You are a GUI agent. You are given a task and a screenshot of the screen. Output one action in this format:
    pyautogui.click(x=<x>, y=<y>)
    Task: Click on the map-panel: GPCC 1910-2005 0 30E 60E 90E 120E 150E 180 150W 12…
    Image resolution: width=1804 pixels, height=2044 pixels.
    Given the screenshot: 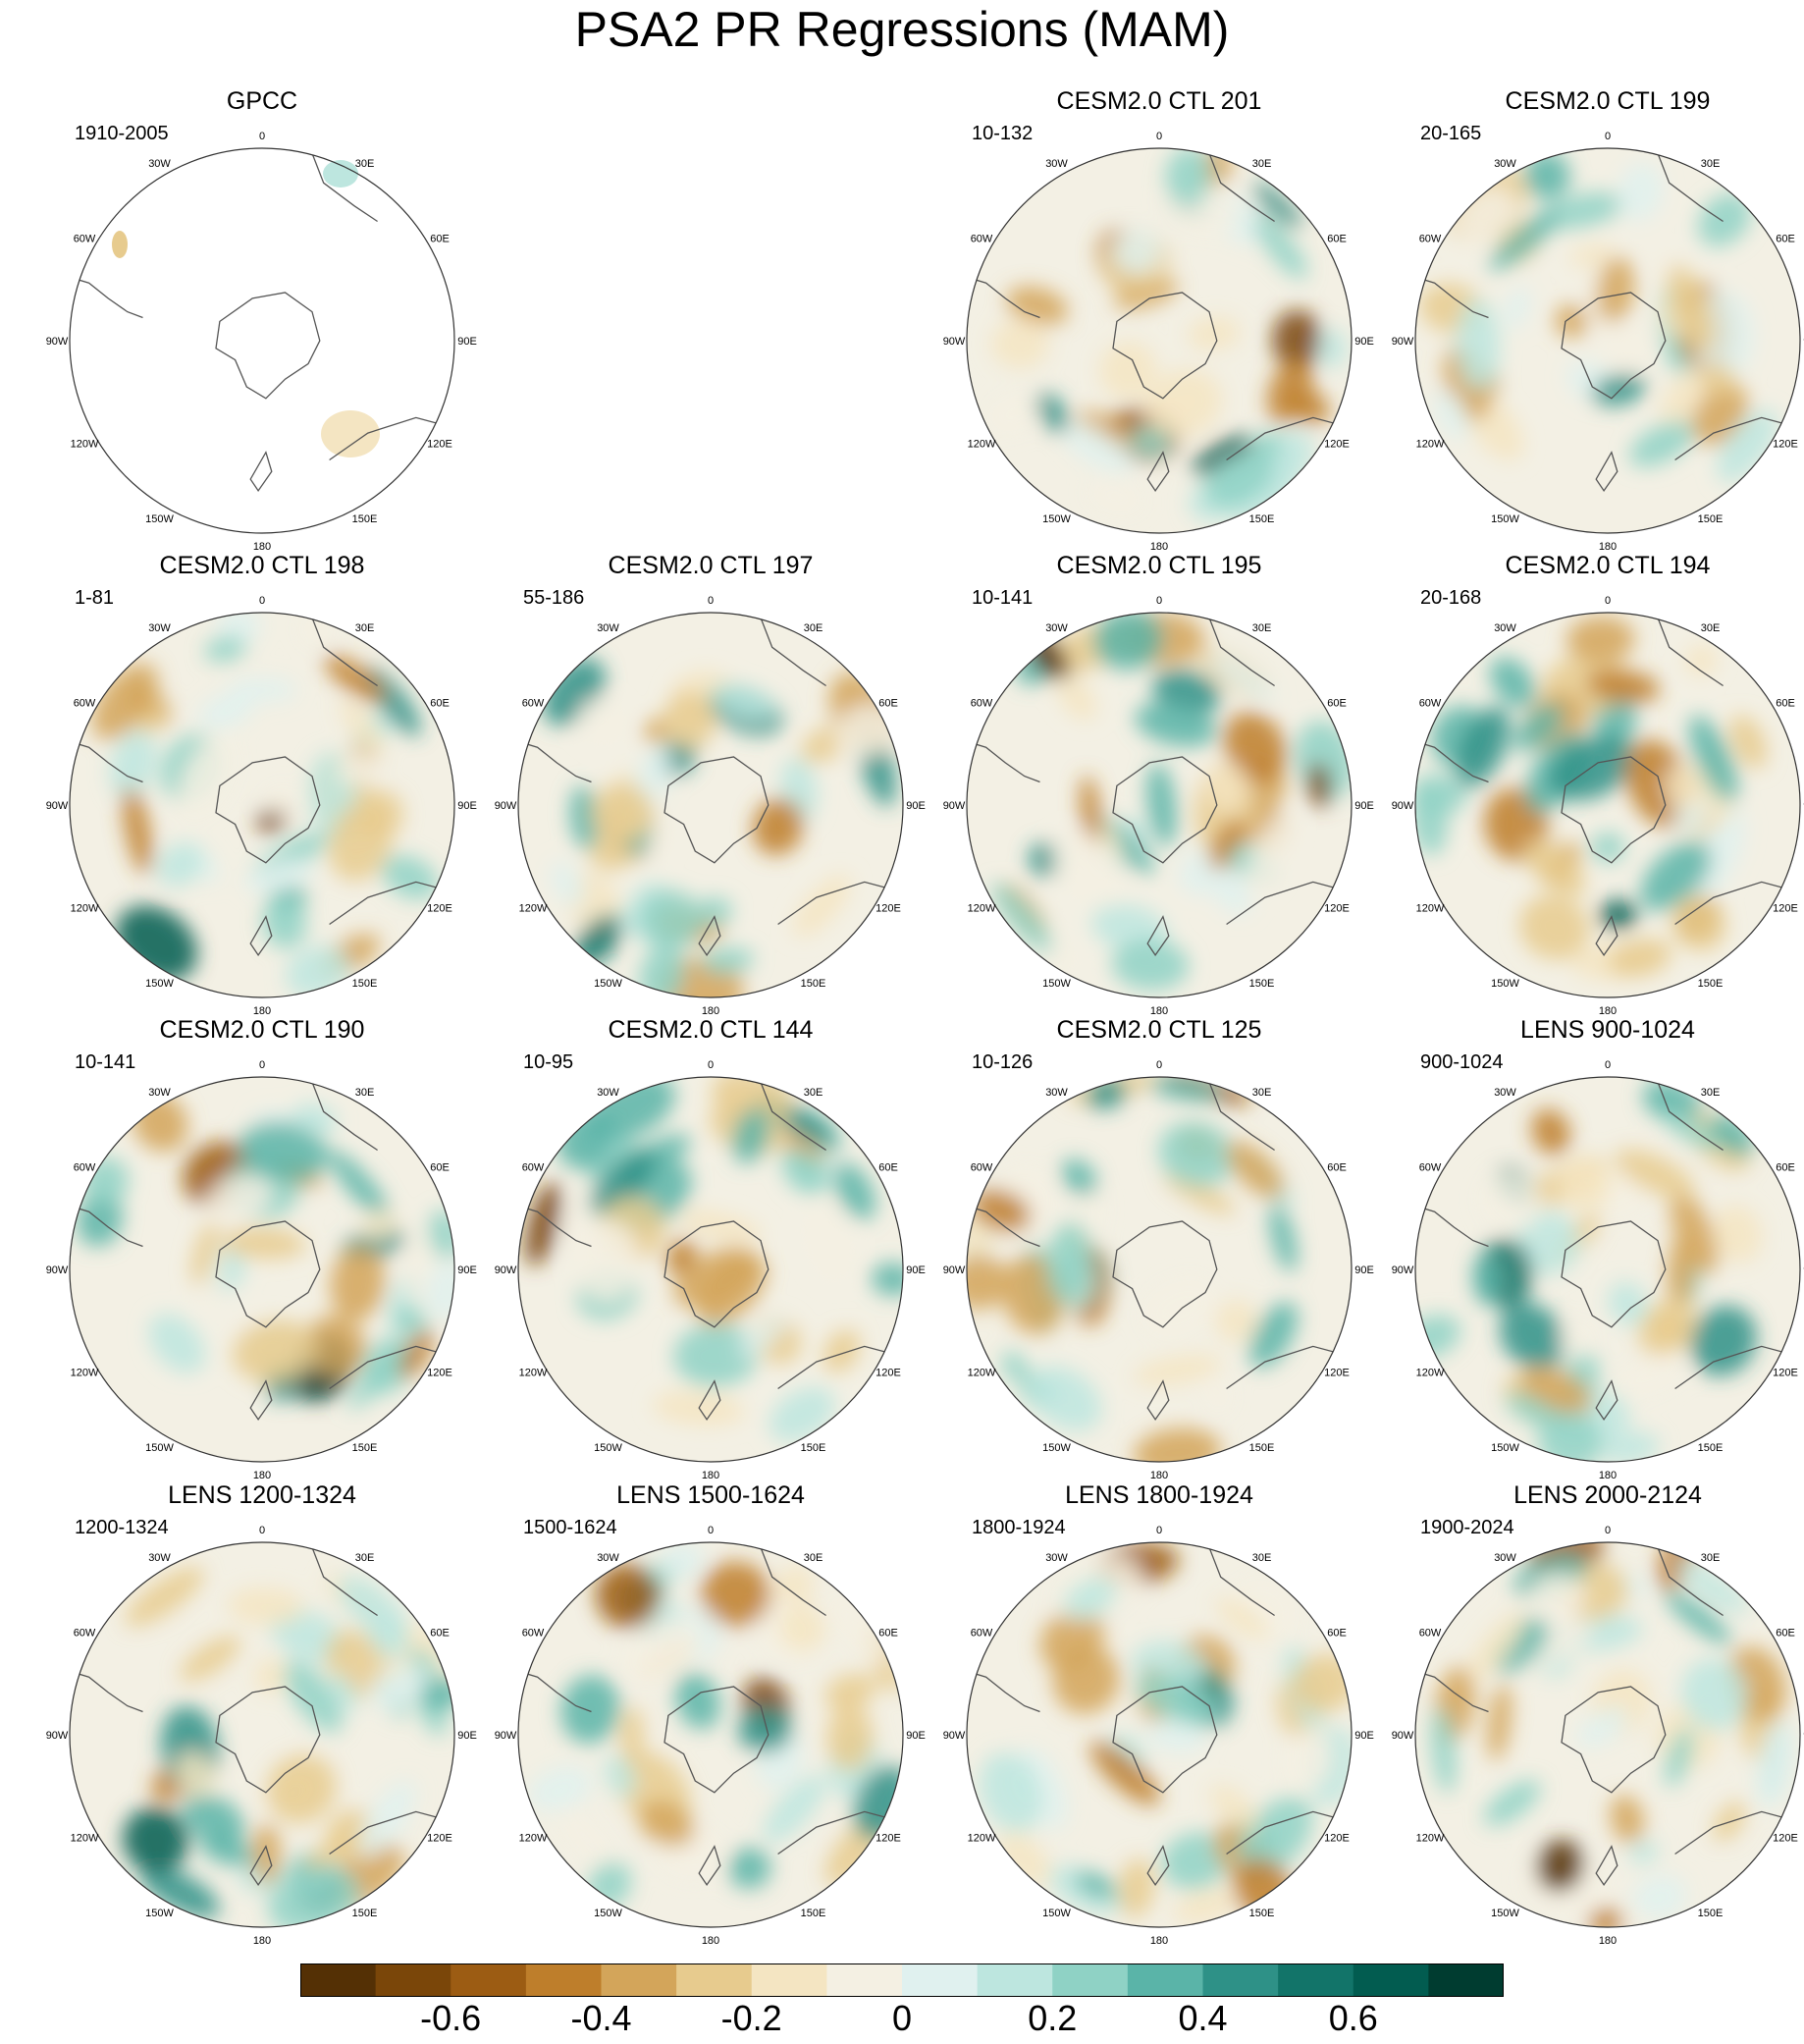 What is the action you would take?
    pyautogui.click(x=262, y=319)
    